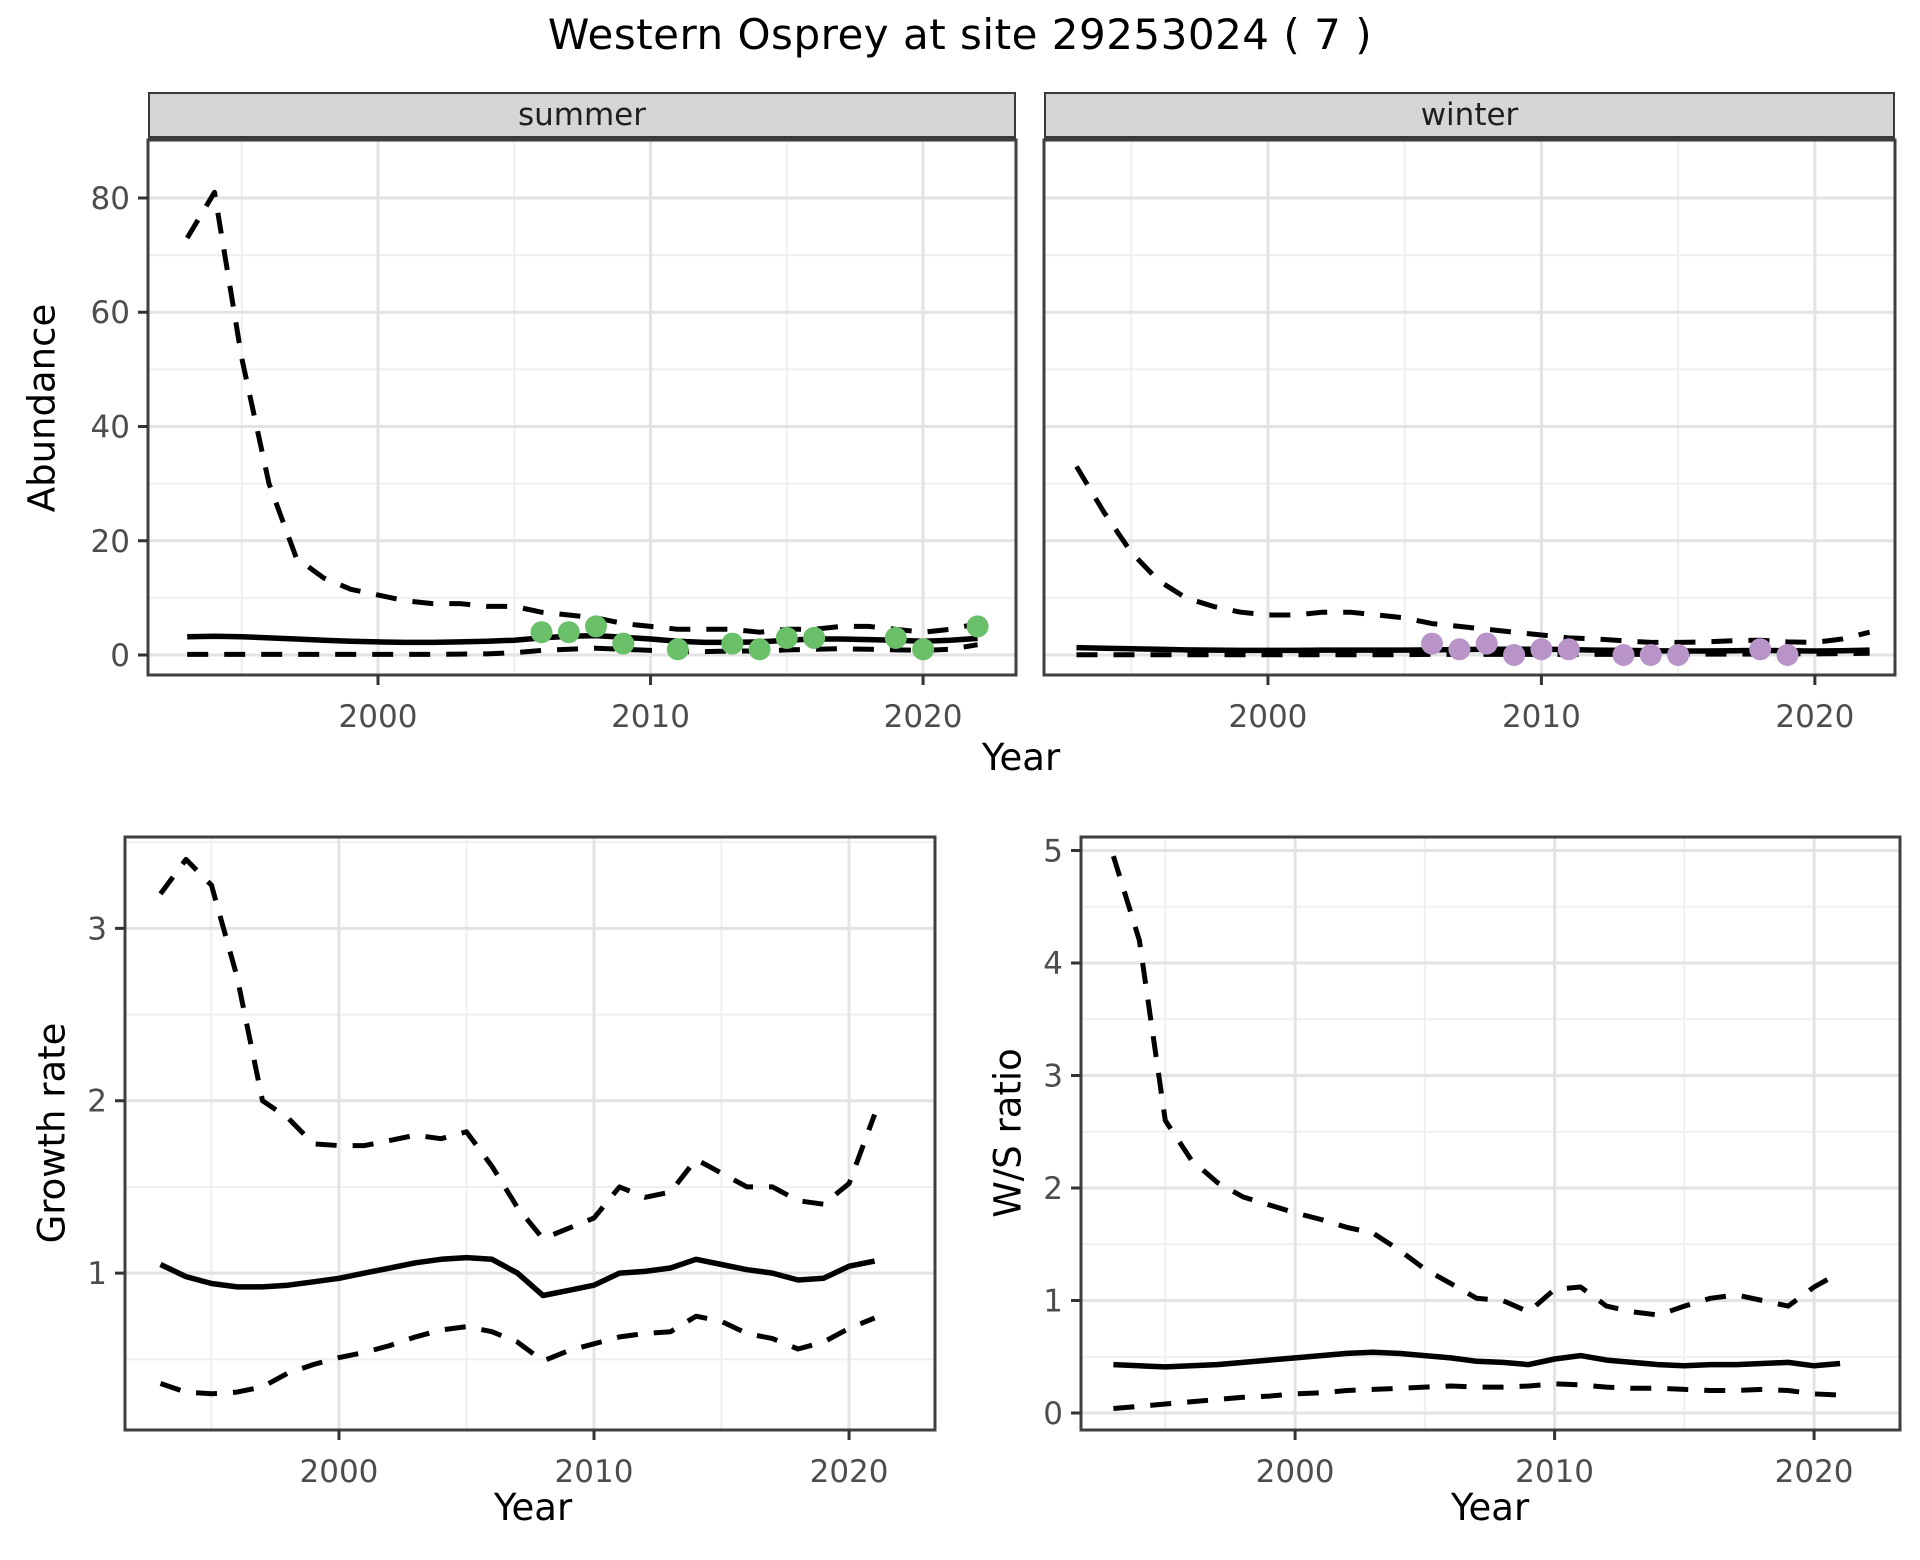 This screenshot has width=1920, height=1560. Describe the element at coordinates (1053, 852) in the screenshot. I see `svg-text: 5` at that location.